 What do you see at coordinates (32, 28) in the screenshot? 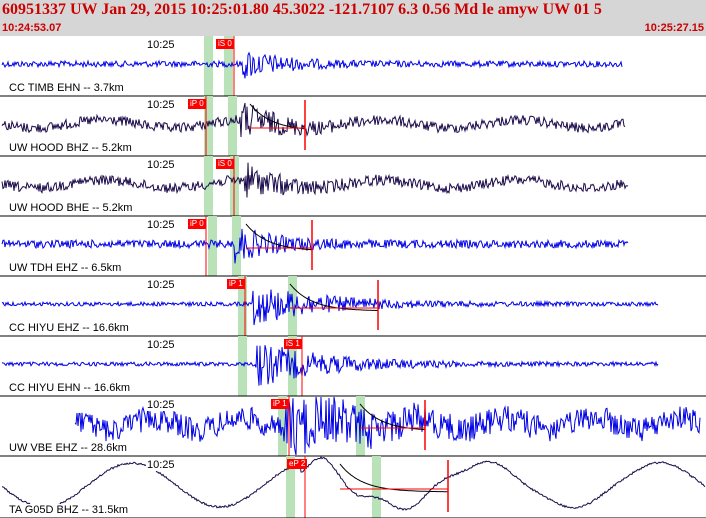
I see `window-start-time: 10:24:53.07` at bounding box center [32, 28].